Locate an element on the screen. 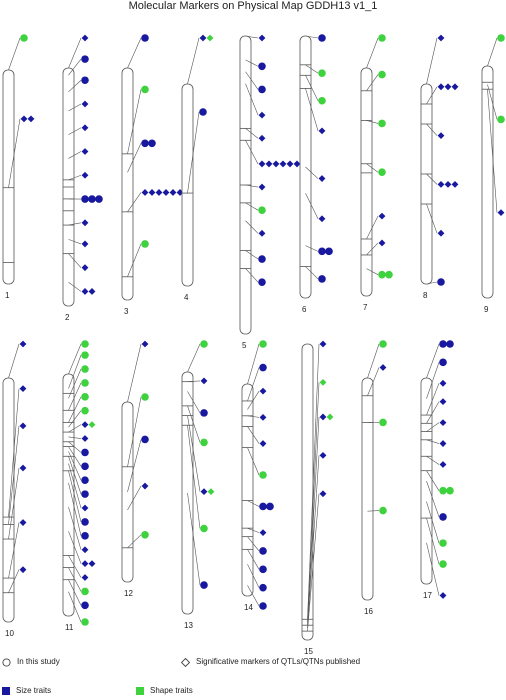 The width and height of the screenshot is (506, 700). legend-shape-label: Shape traits is located at coordinates (171, 690).